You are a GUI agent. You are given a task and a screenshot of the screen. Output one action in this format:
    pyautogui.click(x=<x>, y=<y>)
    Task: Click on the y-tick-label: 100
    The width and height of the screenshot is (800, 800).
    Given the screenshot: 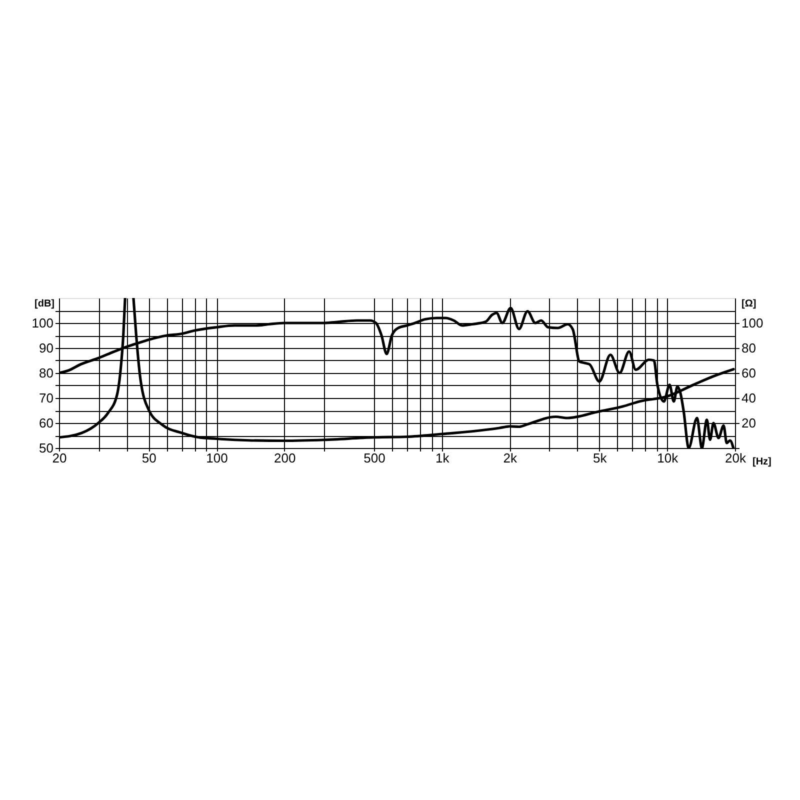 What is the action you would take?
    pyautogui.click(x=43, y=323)
    